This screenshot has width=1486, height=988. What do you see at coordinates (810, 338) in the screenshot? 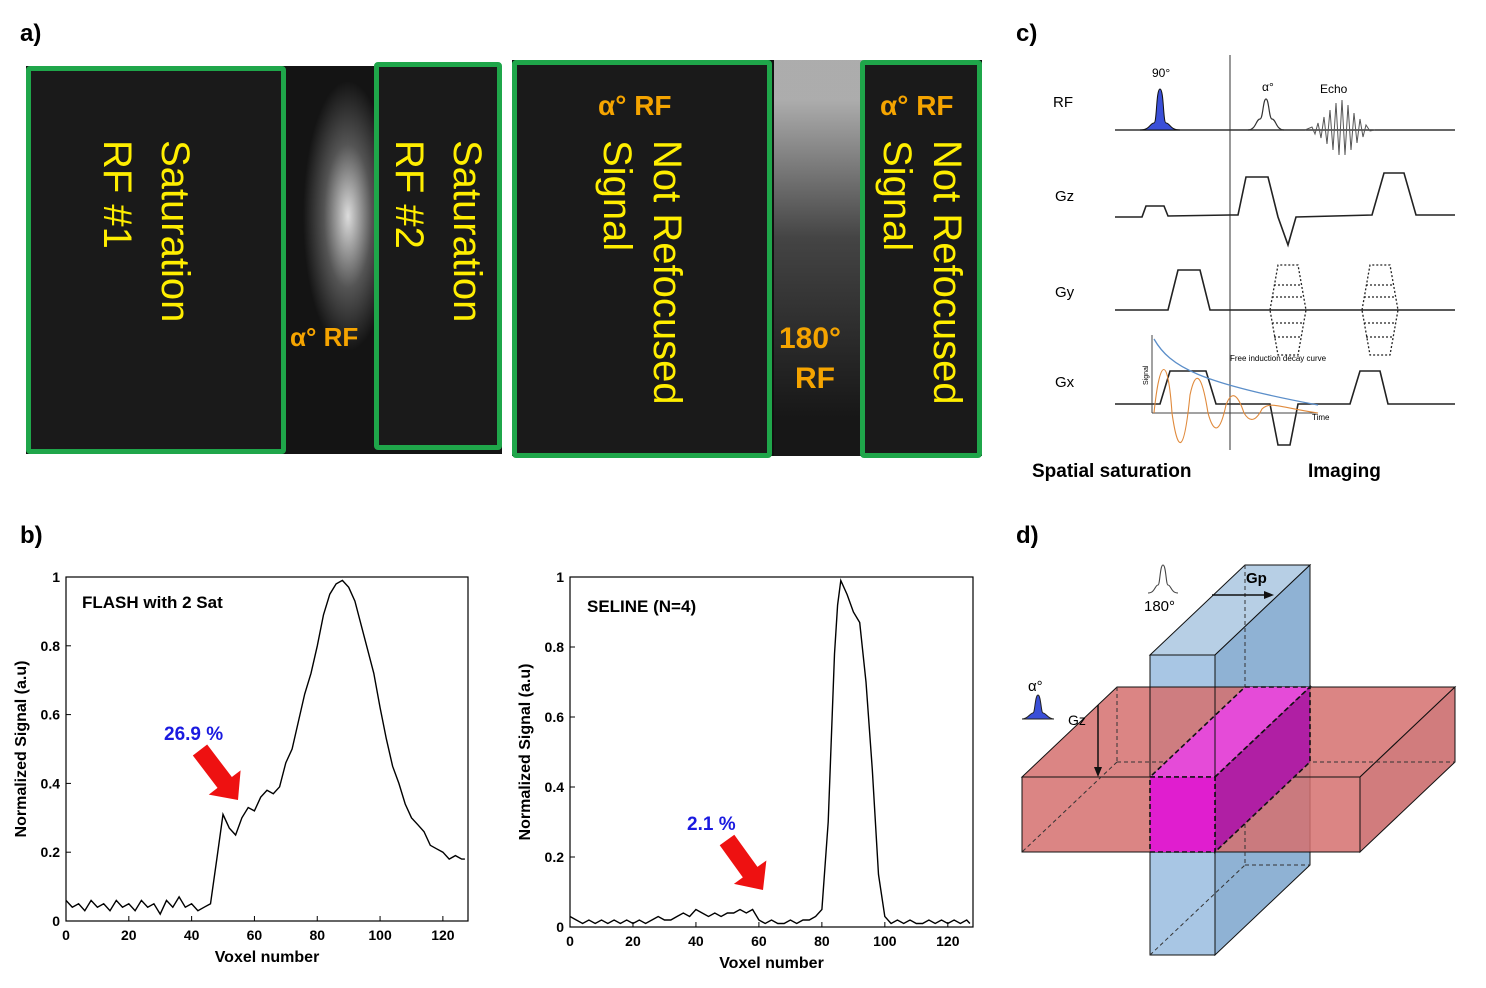
I see `rf180-label-line1: 180°` at bounding box center [810, 338].